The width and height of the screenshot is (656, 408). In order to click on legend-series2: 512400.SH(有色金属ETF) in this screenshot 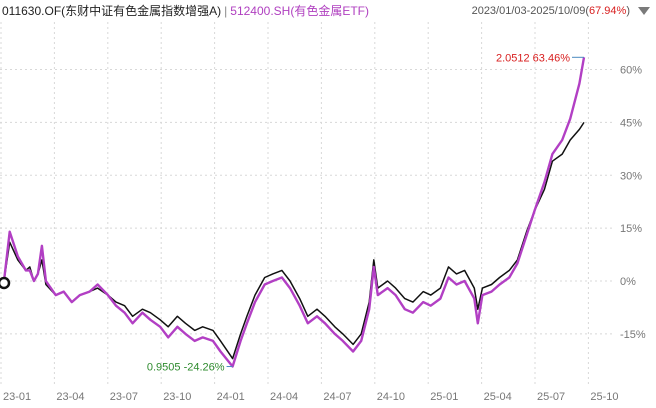, I will do `click(299, 11)`.